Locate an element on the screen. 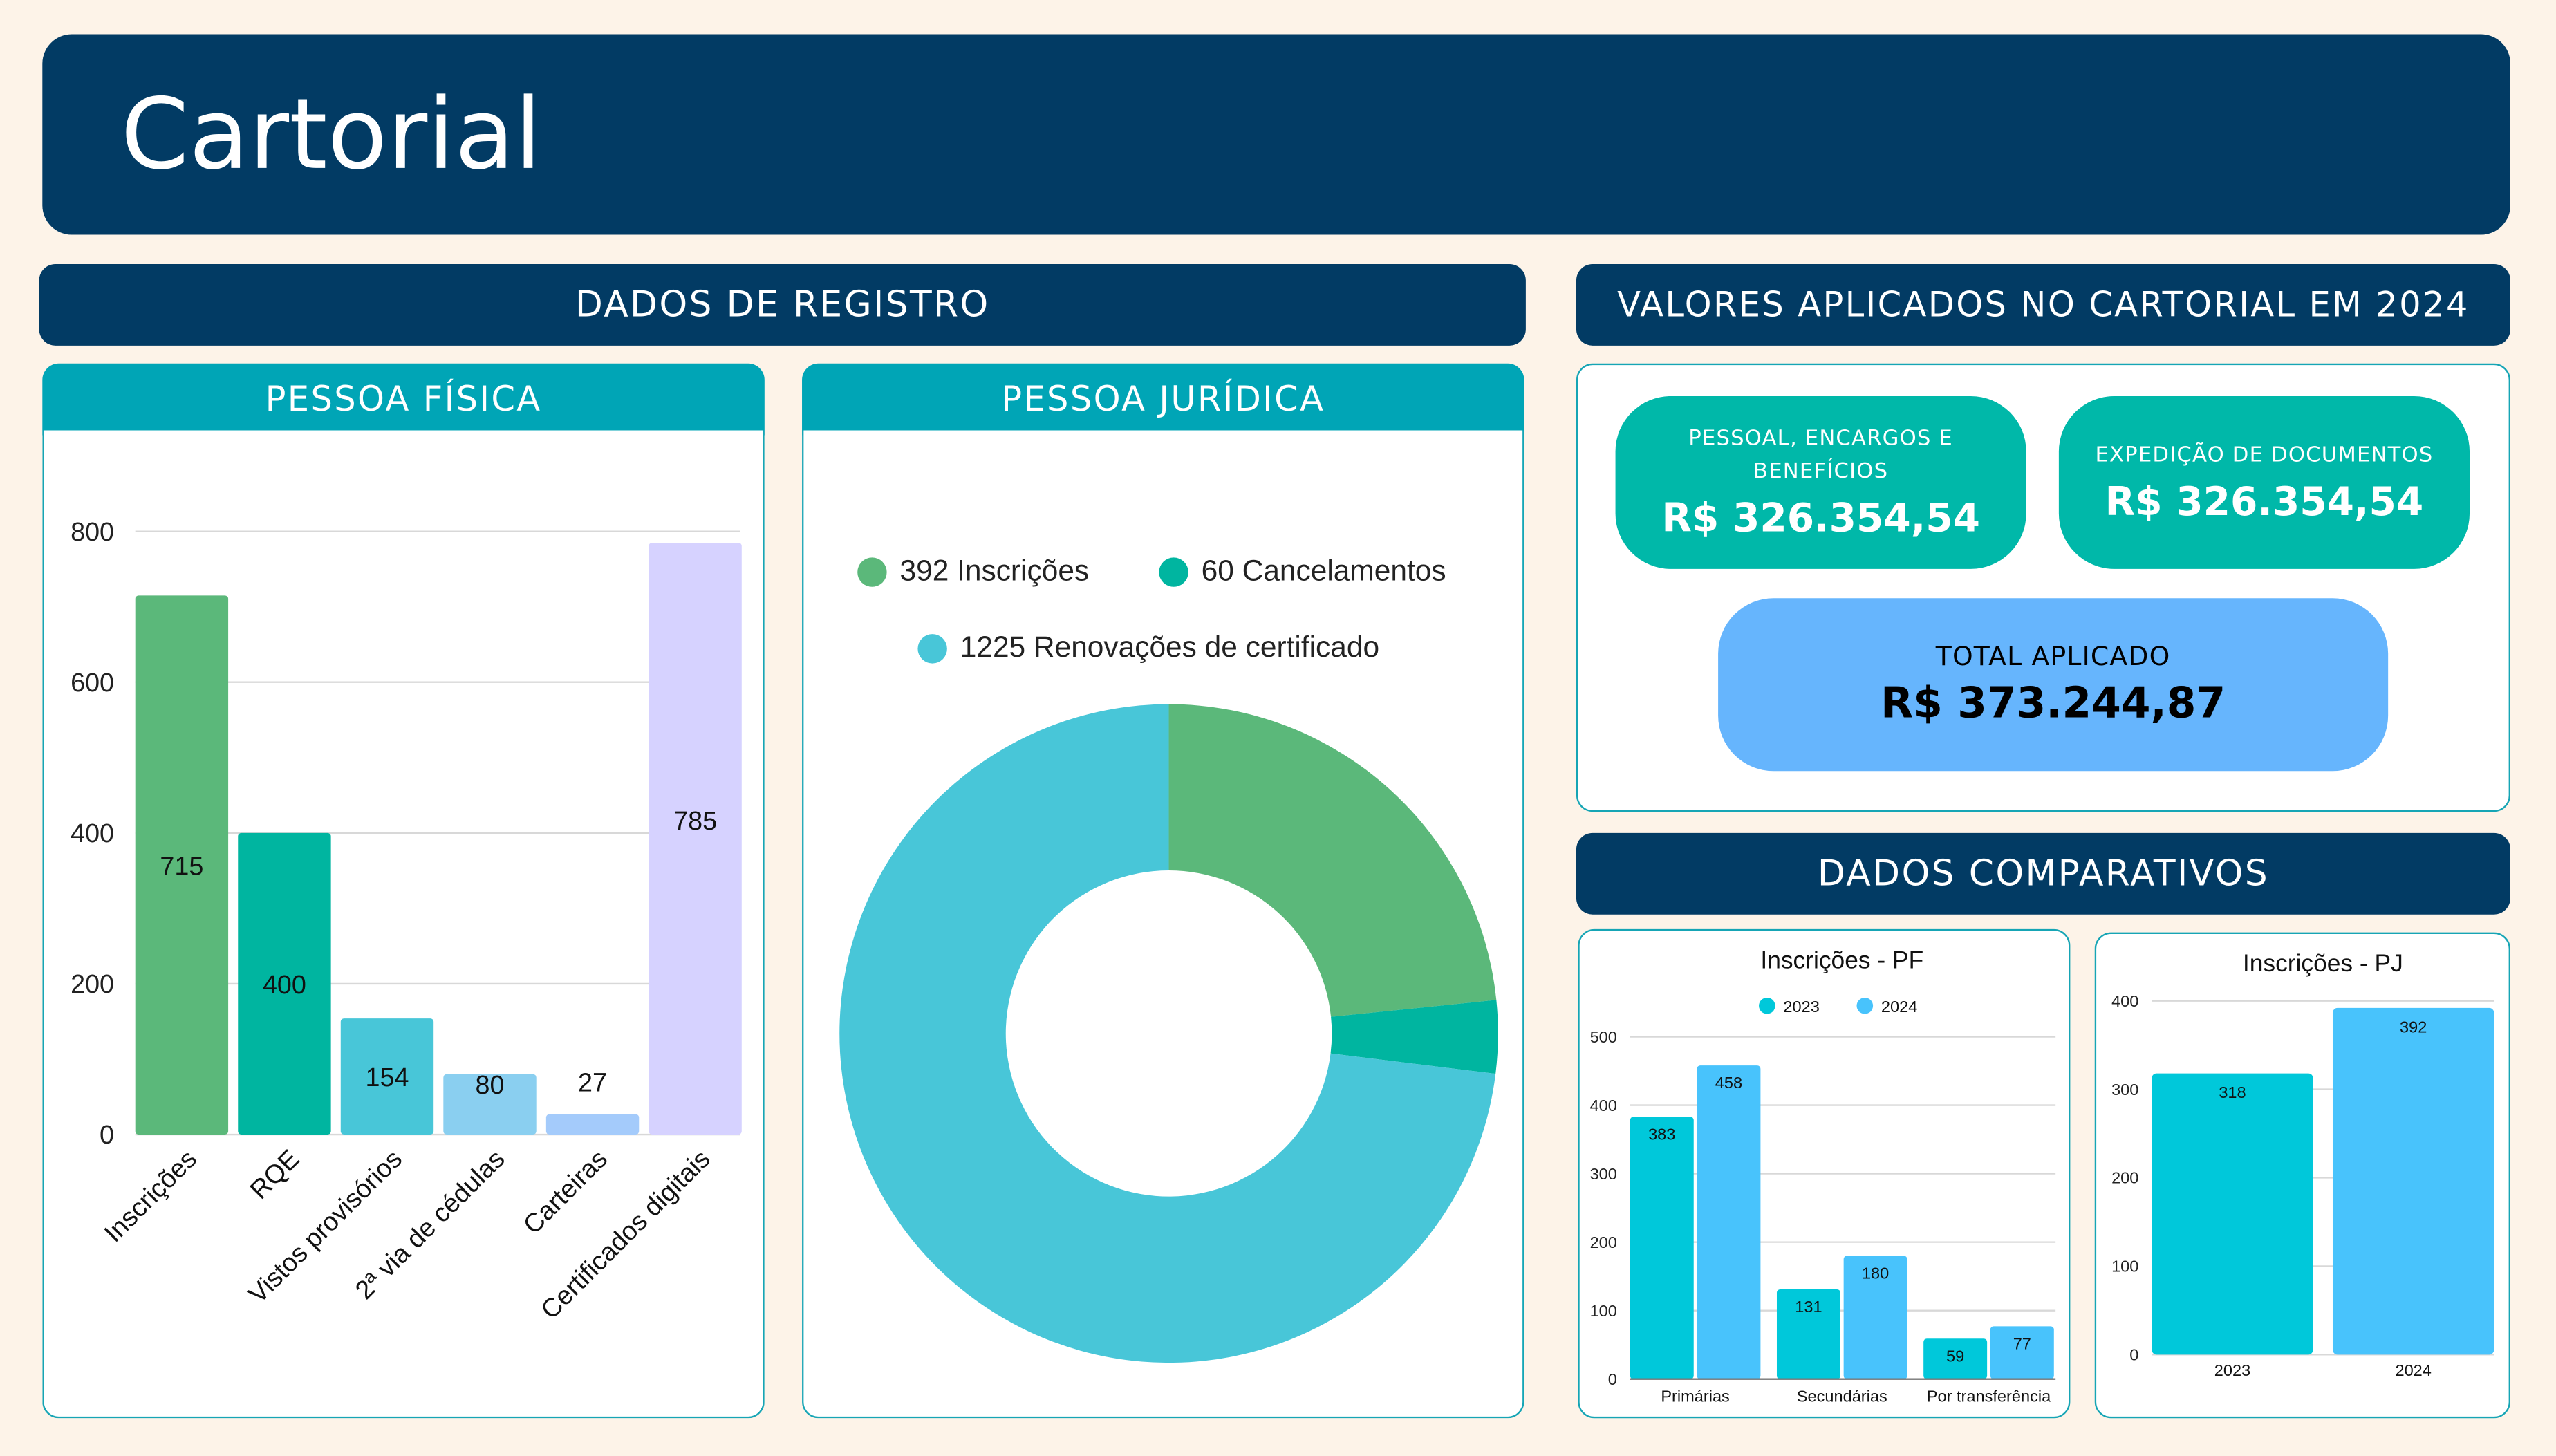  section-header-registro: DADOS DE REGISTRO is located at coordinates (782, 304).